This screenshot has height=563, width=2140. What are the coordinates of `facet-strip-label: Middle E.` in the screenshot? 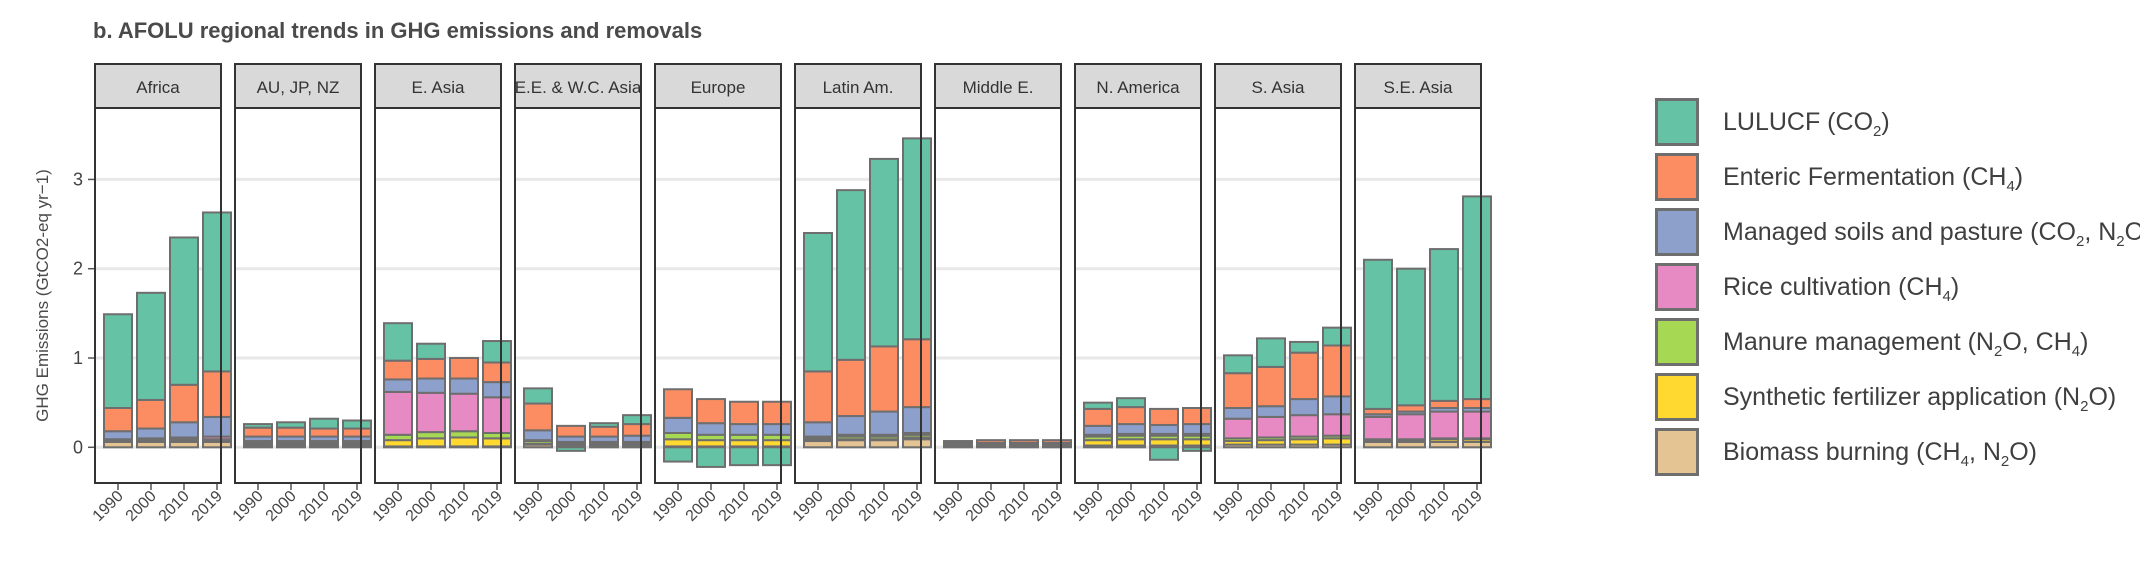 It's located at (998, 87).